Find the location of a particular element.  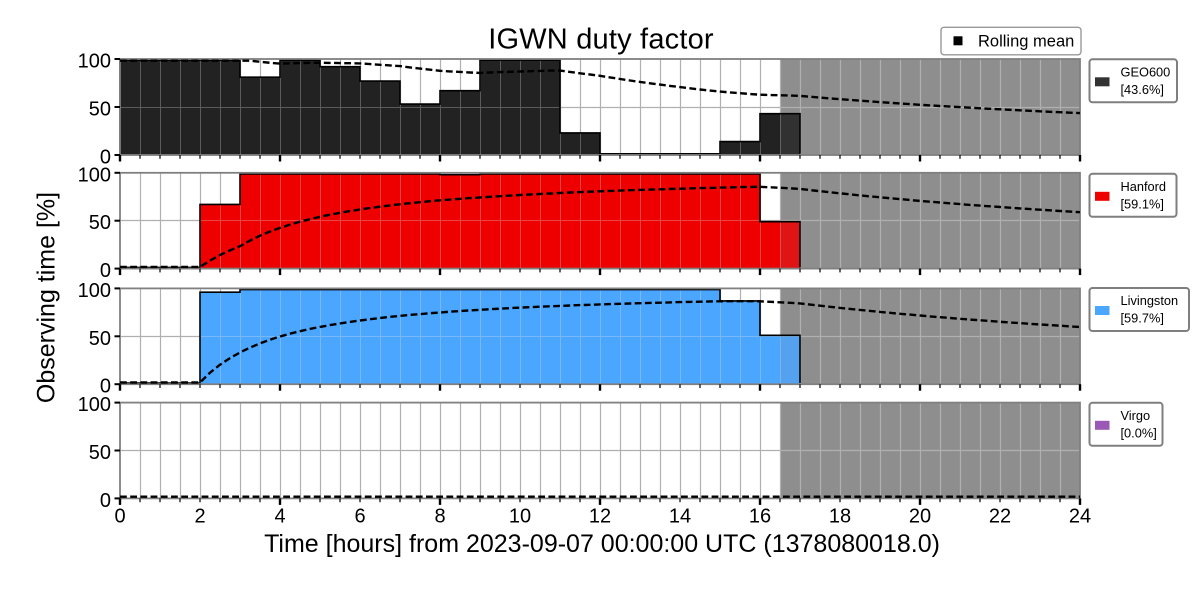

svg-text: 18 is located at coordinates (840, 517).